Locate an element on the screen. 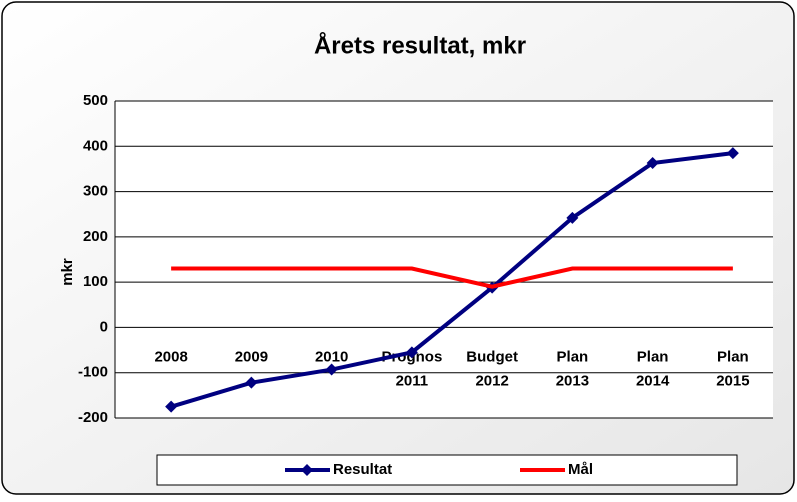 Image resolution: width=797 pixels, height=502 pixels. series-line is located at coordinates (452, 277).